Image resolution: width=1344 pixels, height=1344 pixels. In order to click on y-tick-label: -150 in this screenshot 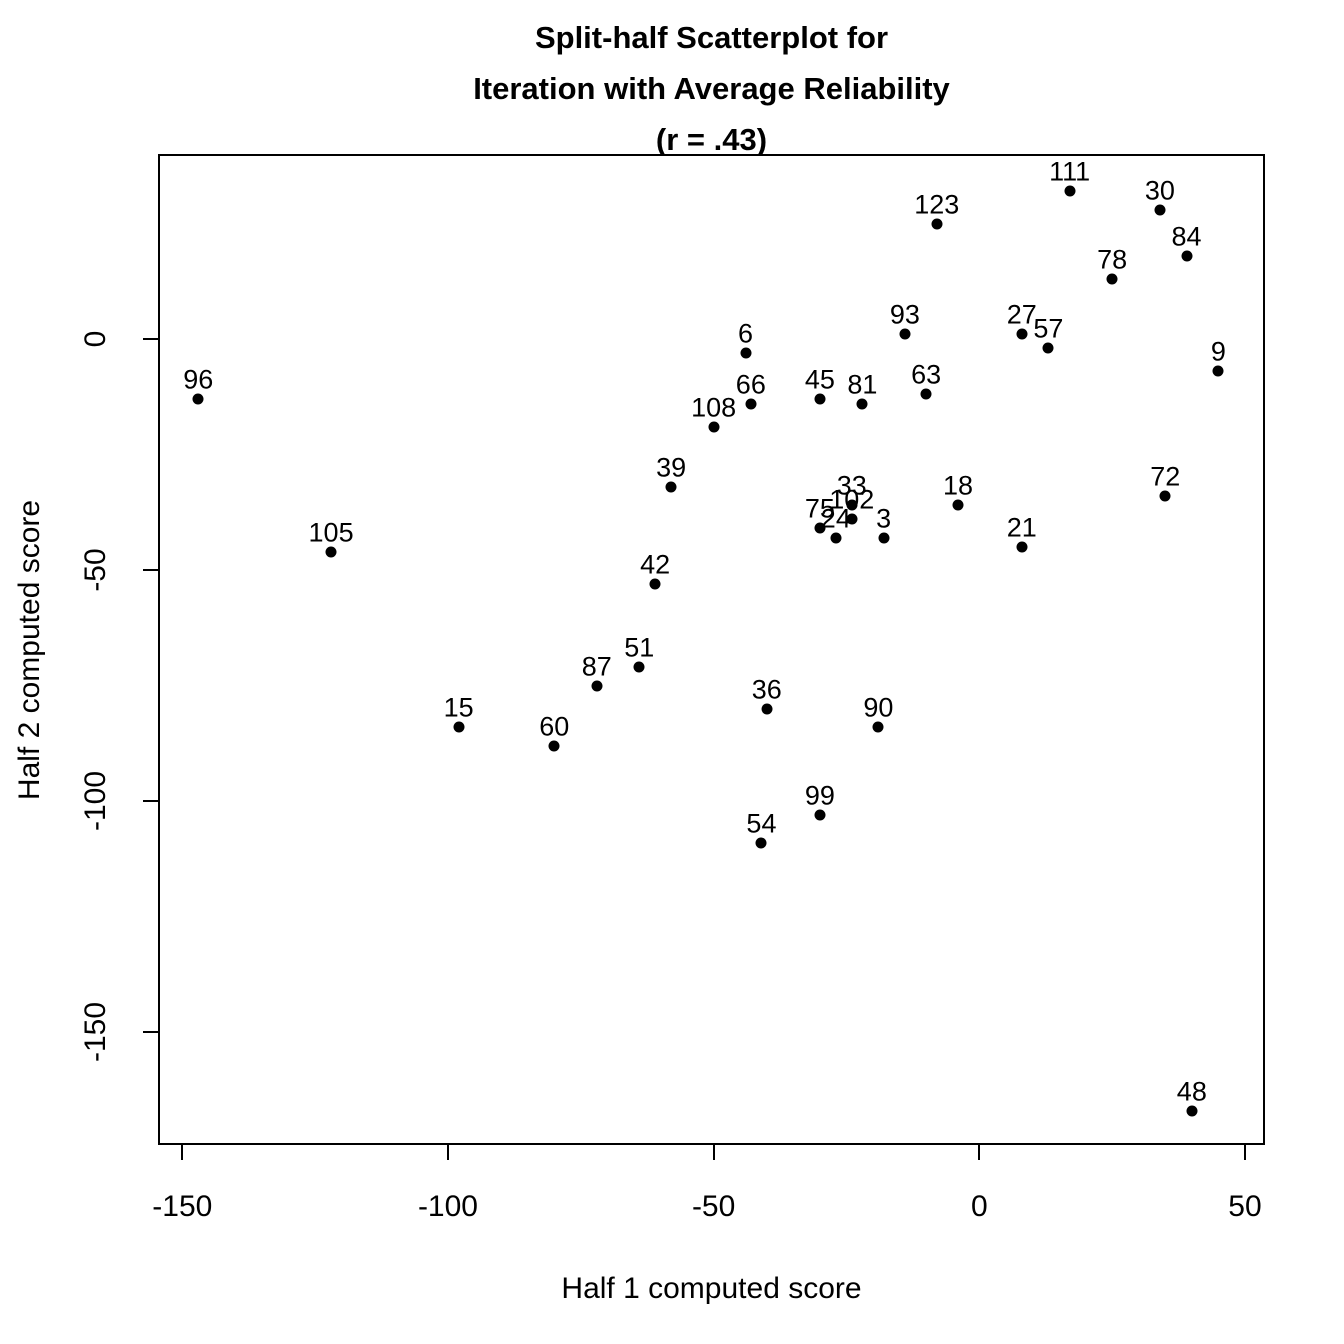, I will do `click(95, 1032)`.